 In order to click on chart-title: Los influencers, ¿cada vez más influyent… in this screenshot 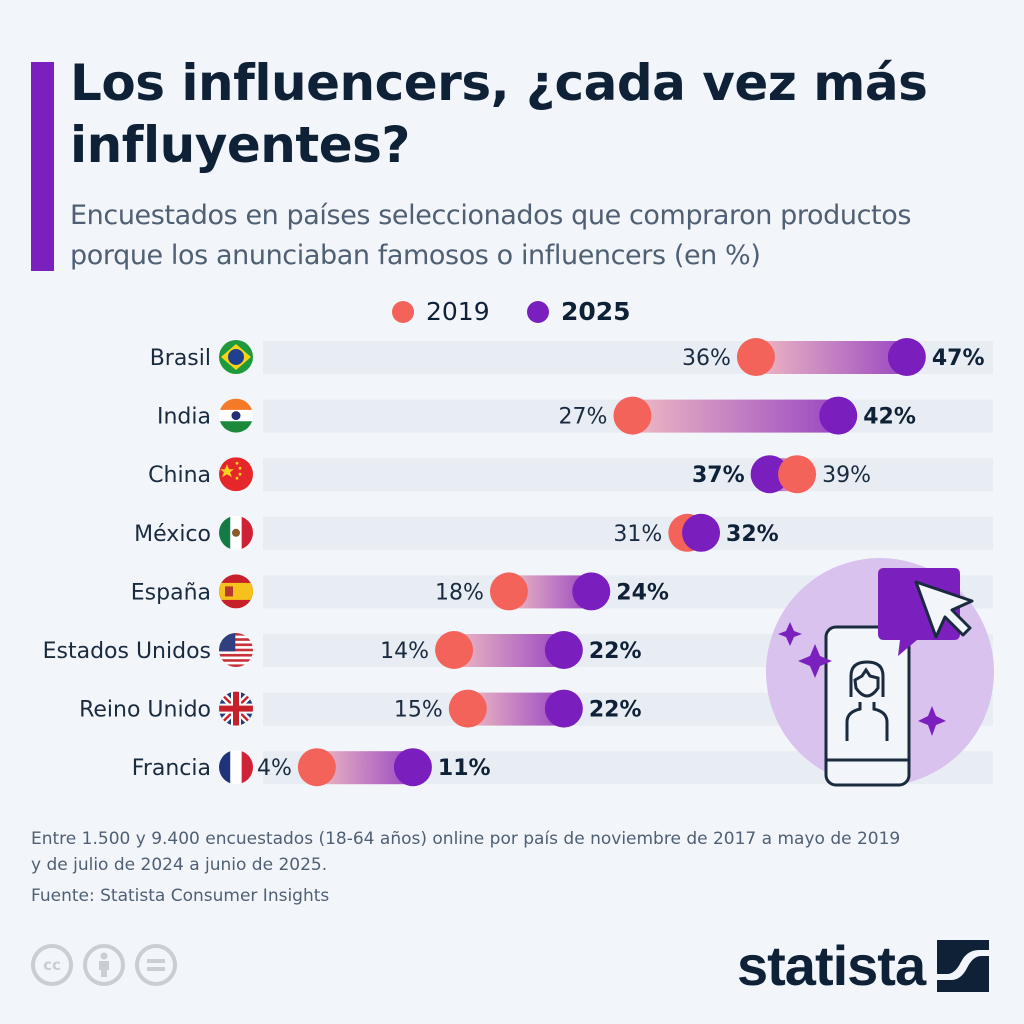, I will do `click(499, 114)`.